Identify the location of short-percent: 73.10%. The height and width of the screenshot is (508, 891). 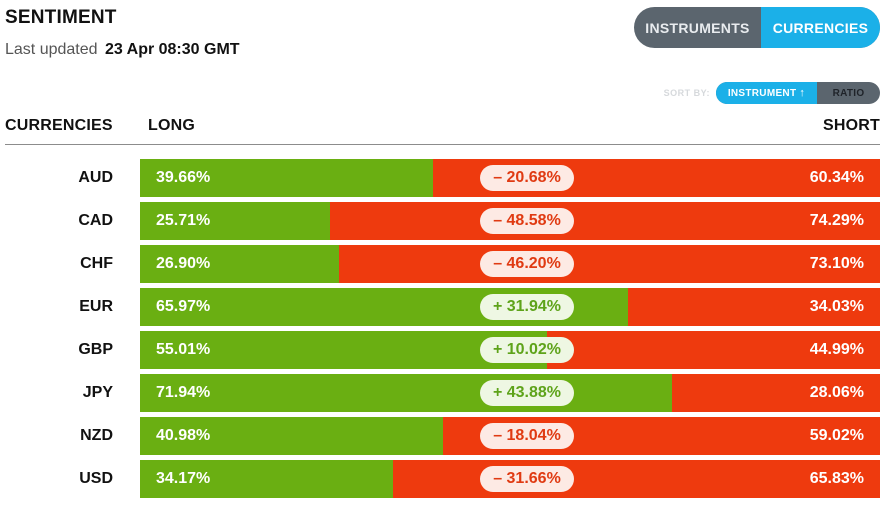
(836, 263).